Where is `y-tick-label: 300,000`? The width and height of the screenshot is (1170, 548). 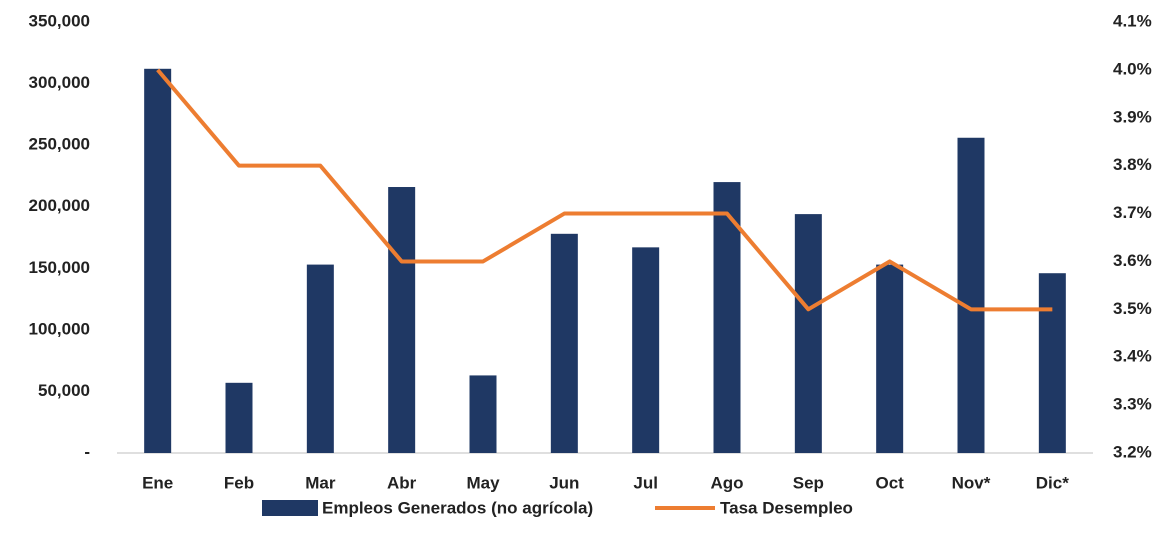 y-tick-label: 300,000 is located at coordinates (59, 82).